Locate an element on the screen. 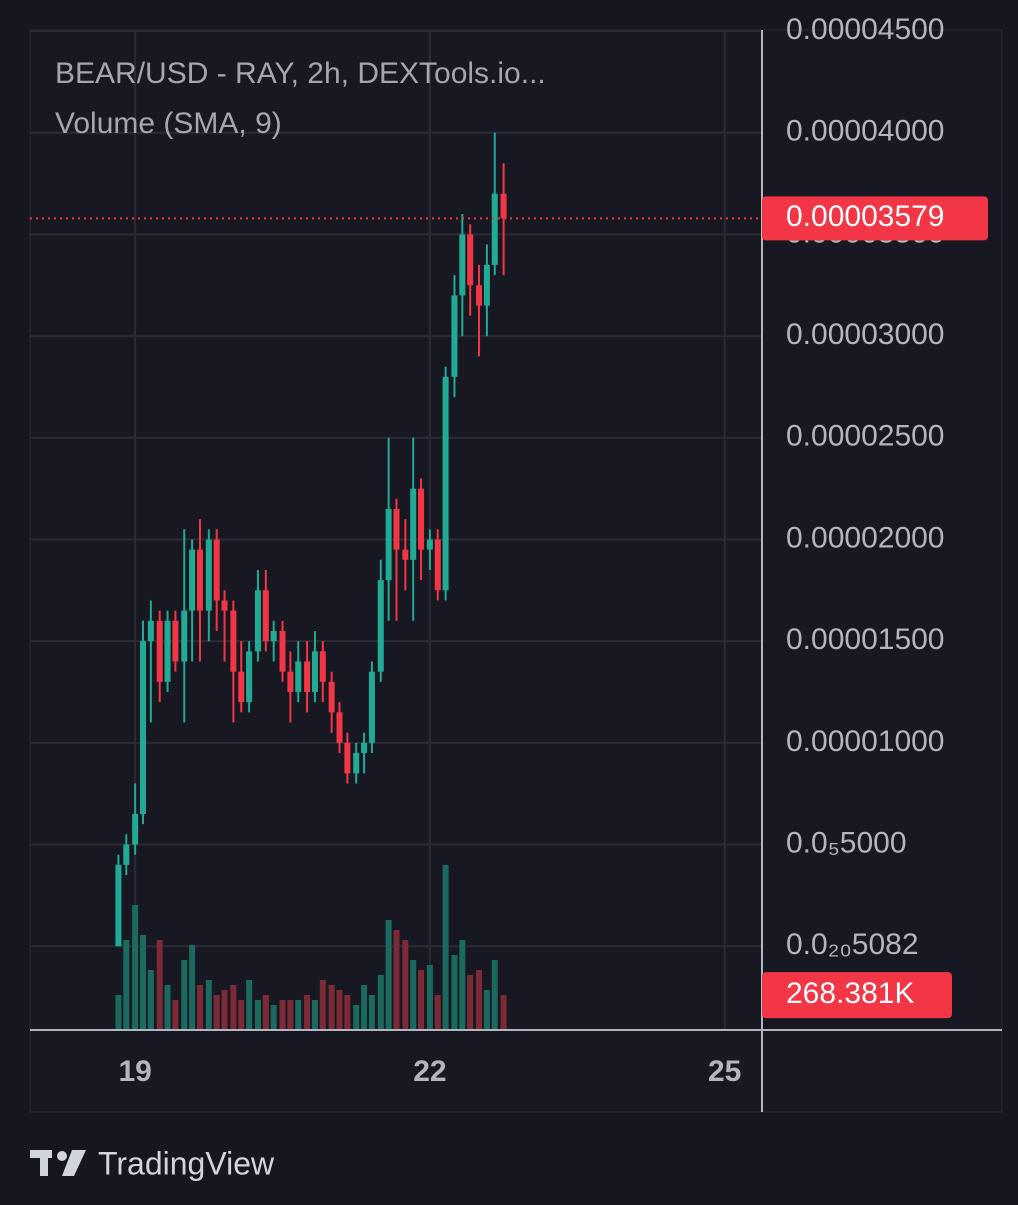  y-tick-label: 0.0₂₀5082 is located at coordinates (852, 944).